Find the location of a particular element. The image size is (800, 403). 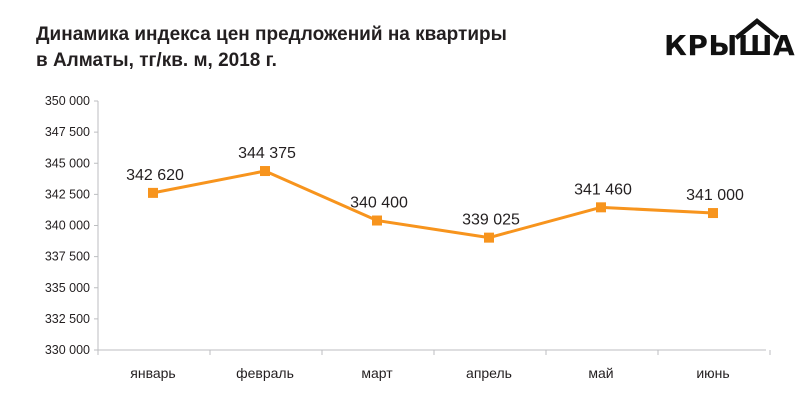

x-axis: январь февраль март апрель май июнь is located at coordinates (434, 365).